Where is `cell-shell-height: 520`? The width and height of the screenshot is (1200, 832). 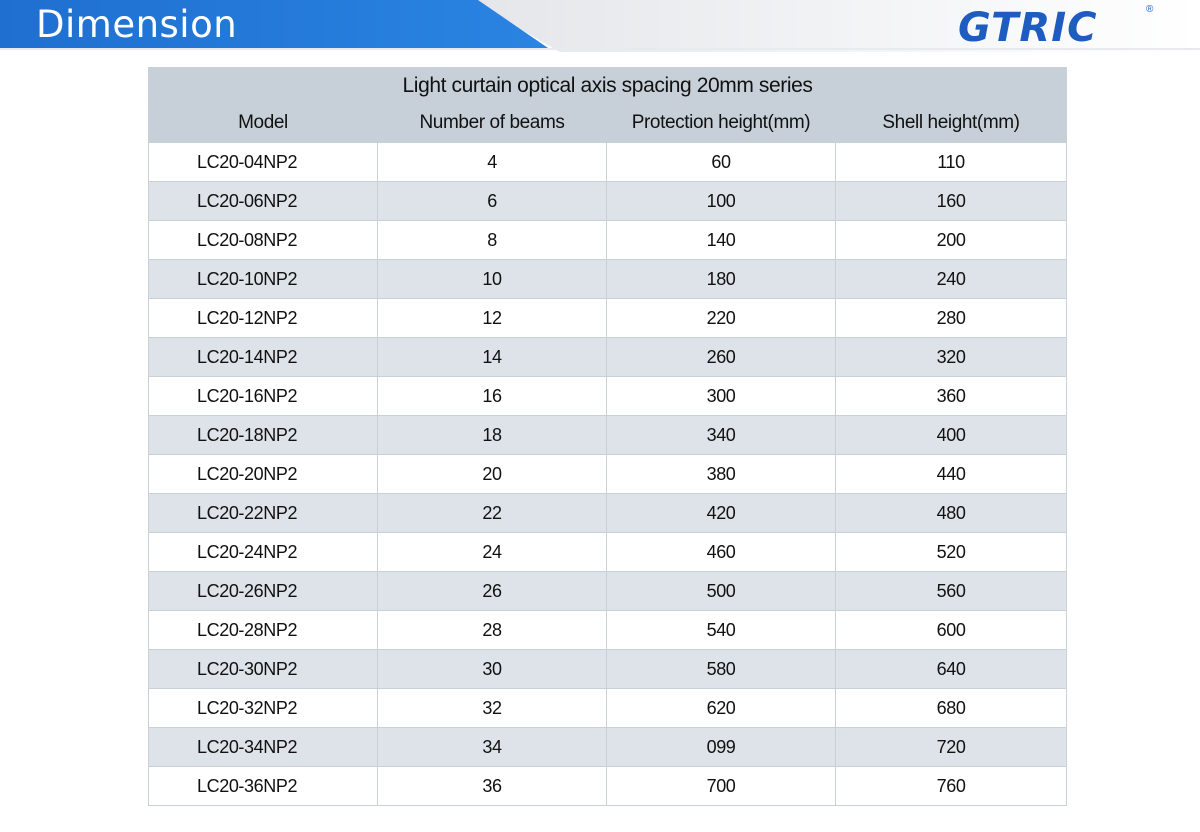 cell-shell-height: 520 is located at coordinates (951, 552).